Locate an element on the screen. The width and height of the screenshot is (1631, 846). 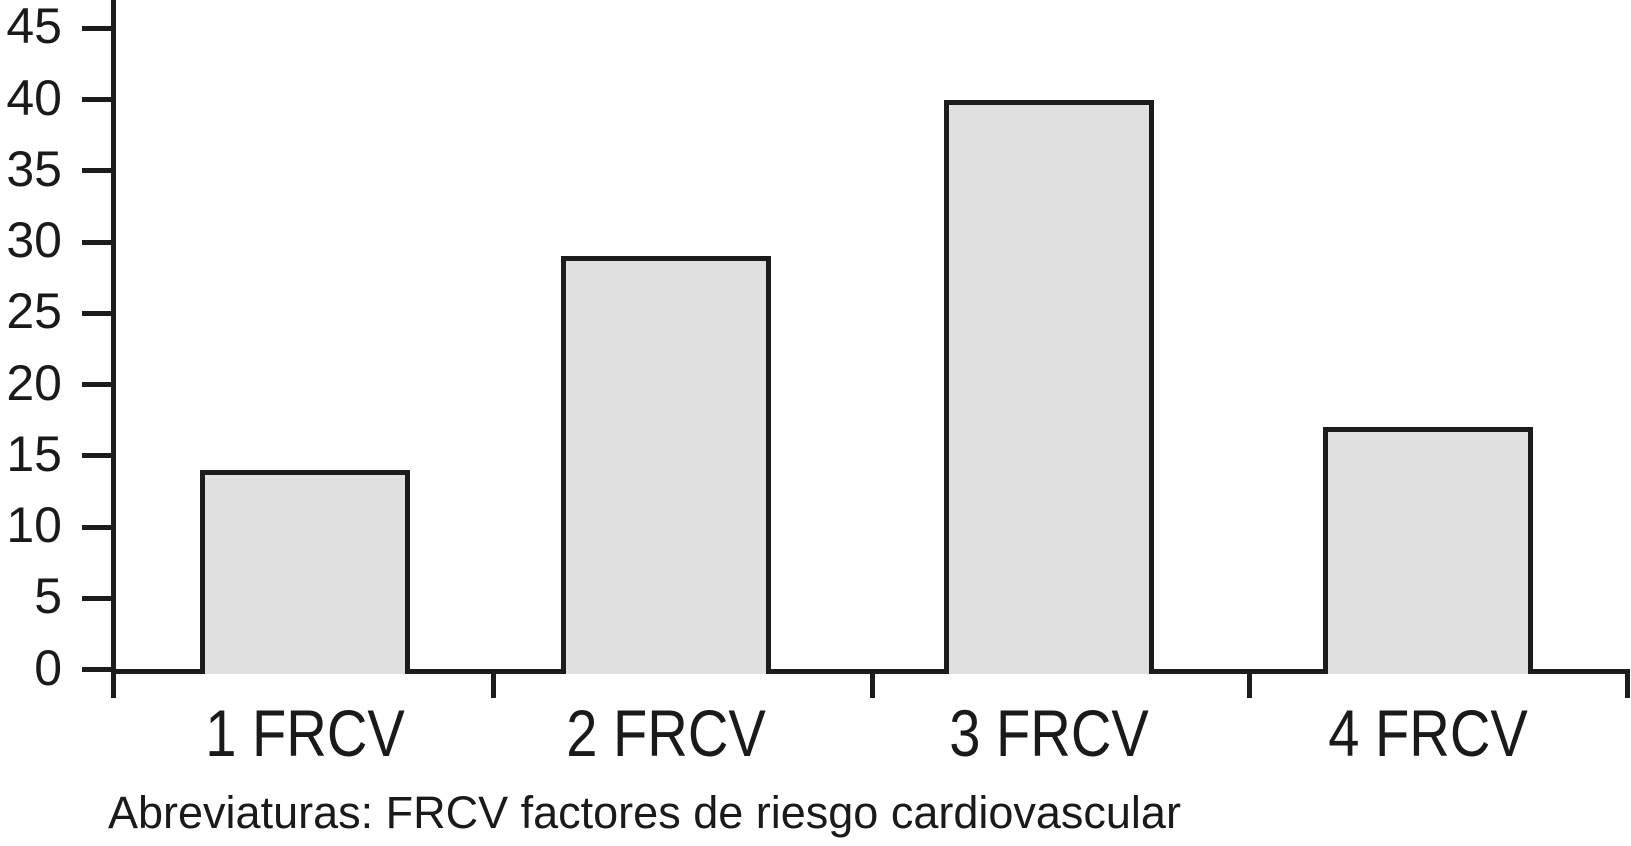
x-axis-category-label: 1 FRCV is located at coordinates (305, 733).